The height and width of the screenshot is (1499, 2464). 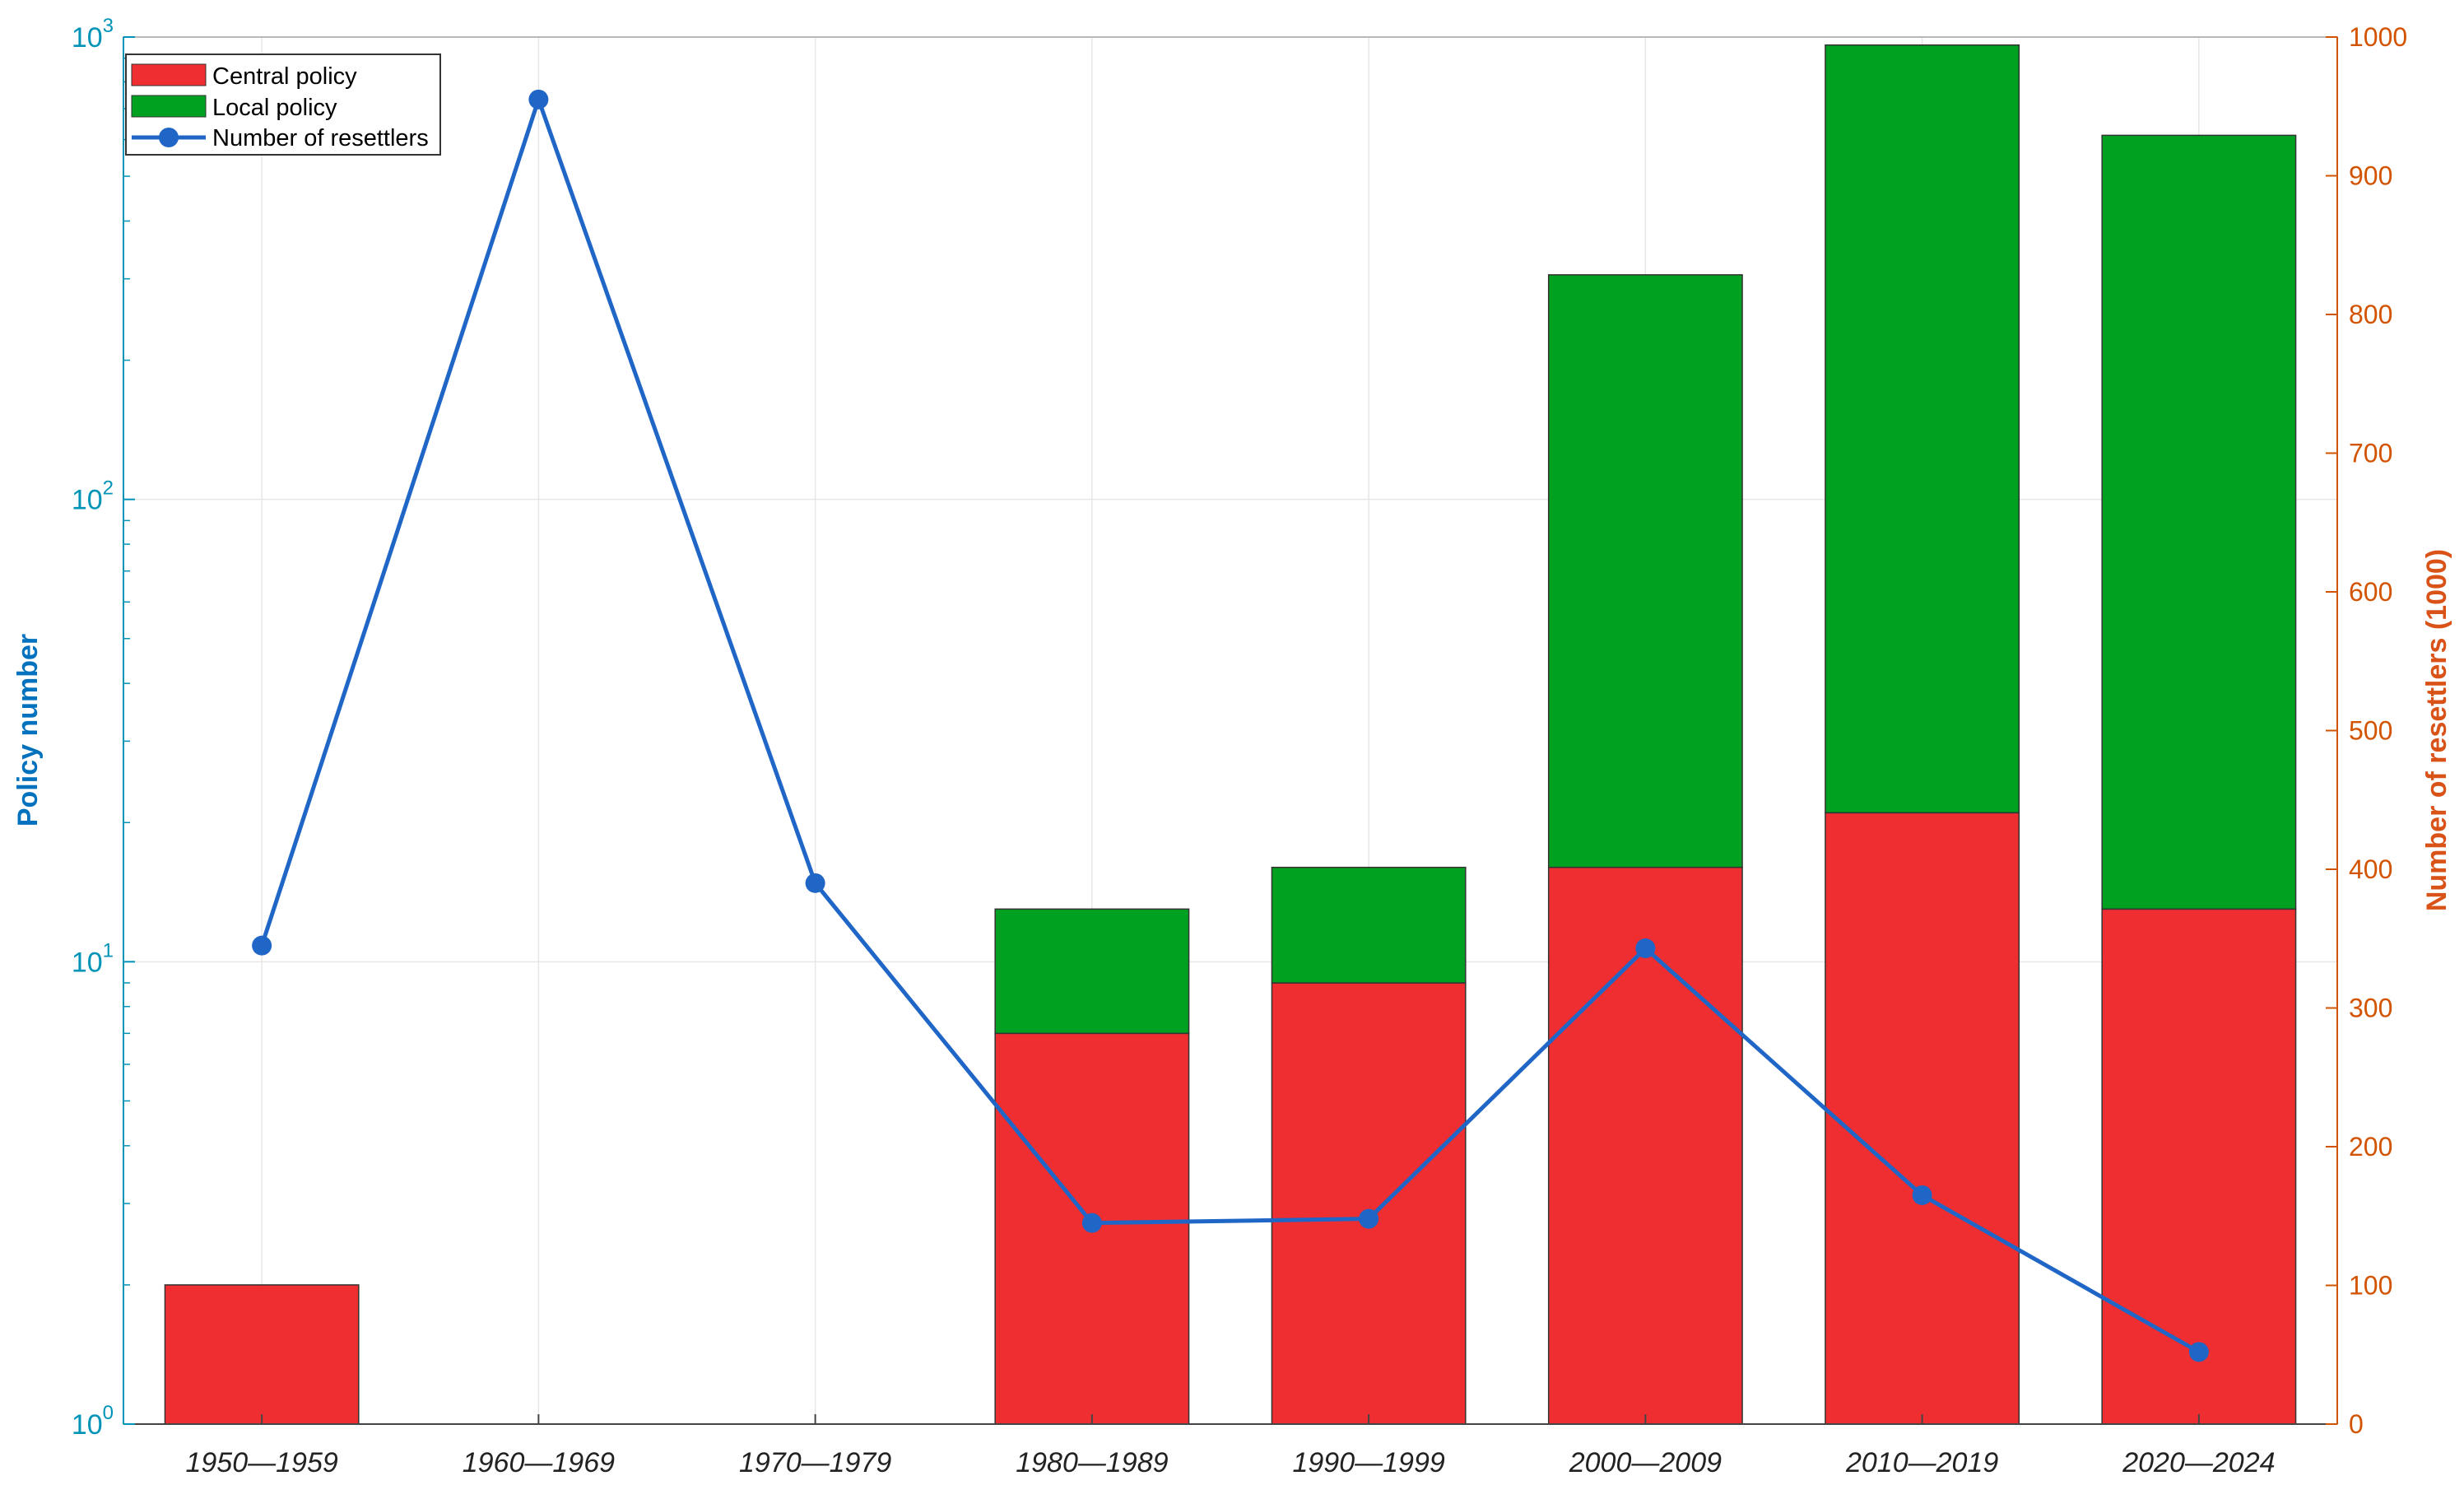 What do you see at coordinates (2371, 1286) in the screenshot?
I see `right-tick-label: 100` at bounding box center [2371, 1286].